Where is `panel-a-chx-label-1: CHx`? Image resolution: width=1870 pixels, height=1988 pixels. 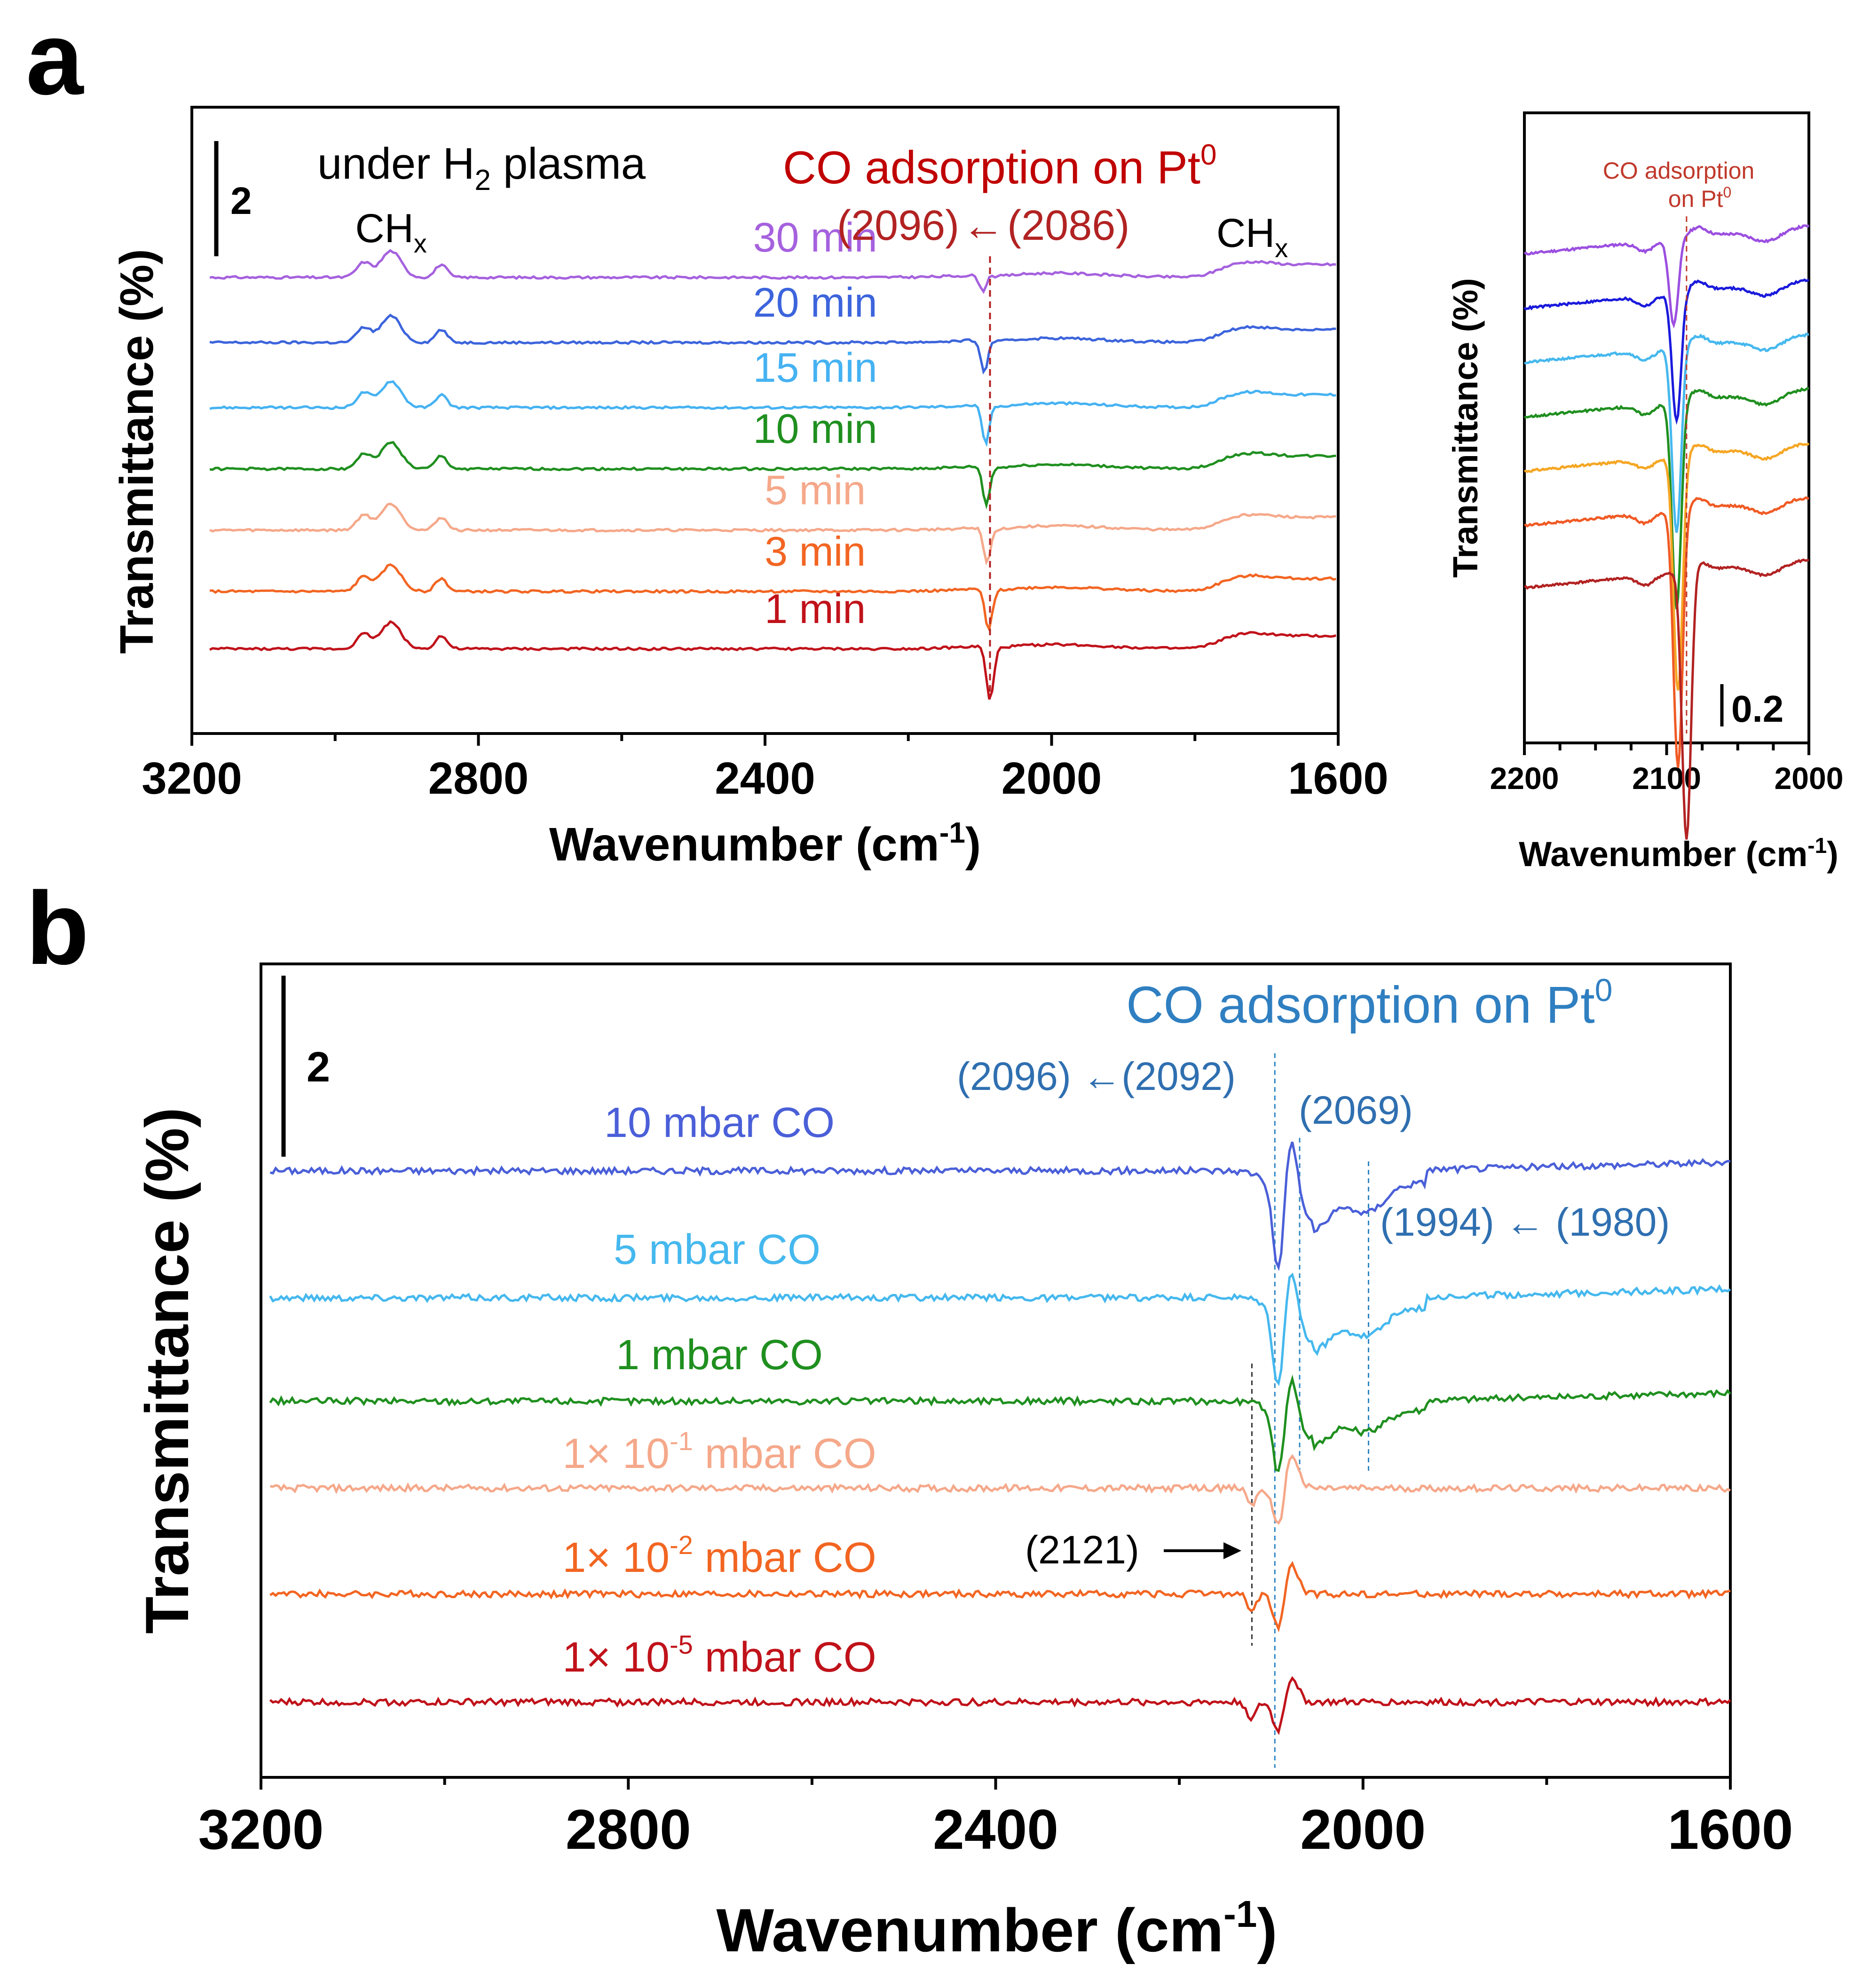
panel-a-chx-label-1: CHx is located at coordinates (391, 232).